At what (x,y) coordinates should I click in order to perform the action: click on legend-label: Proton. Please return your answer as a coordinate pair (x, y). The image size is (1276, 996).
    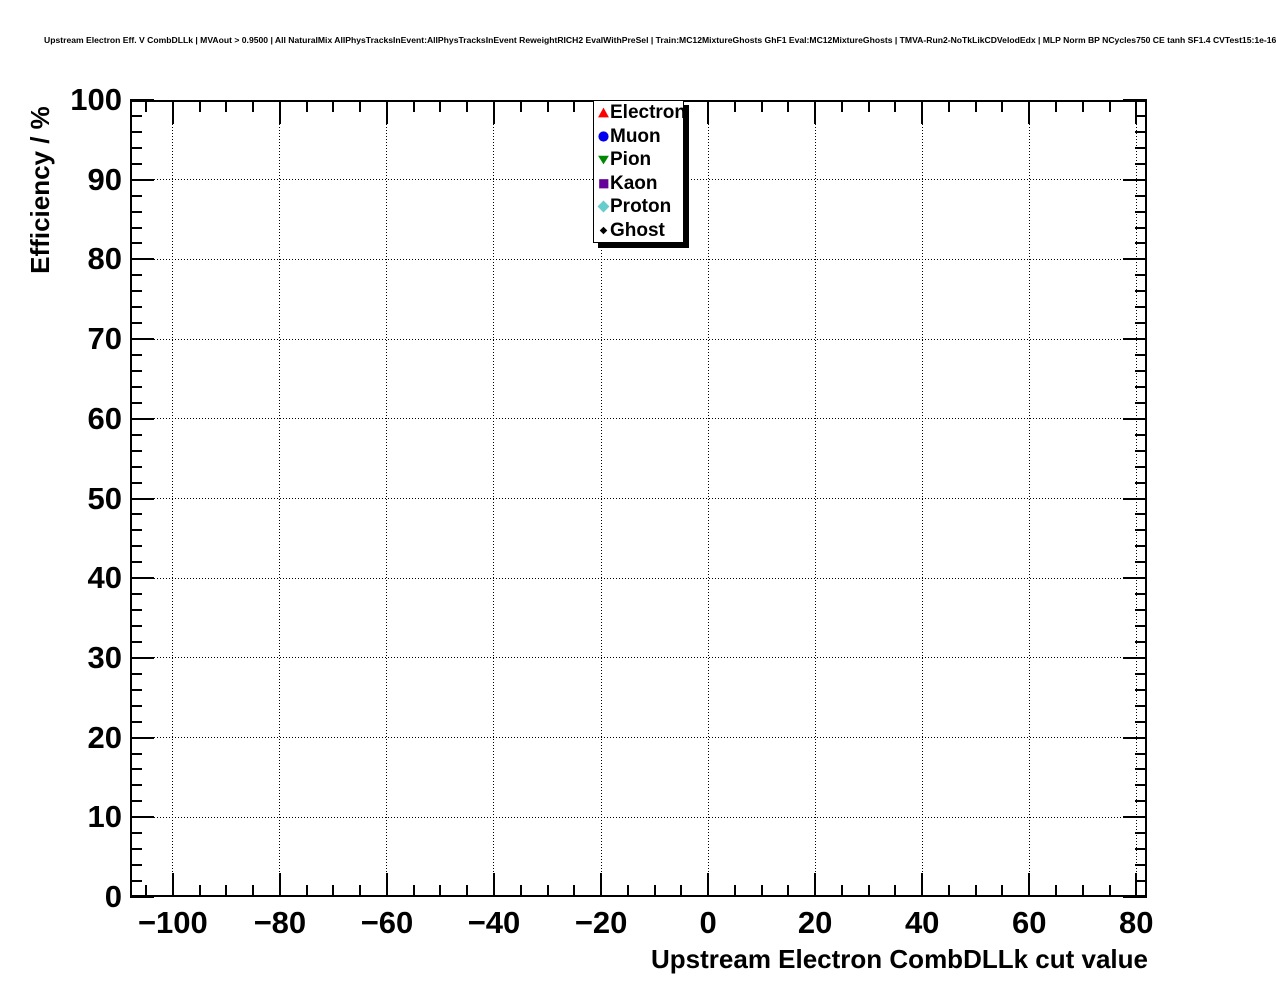
    Looking at the image, I should click on (641, 207).